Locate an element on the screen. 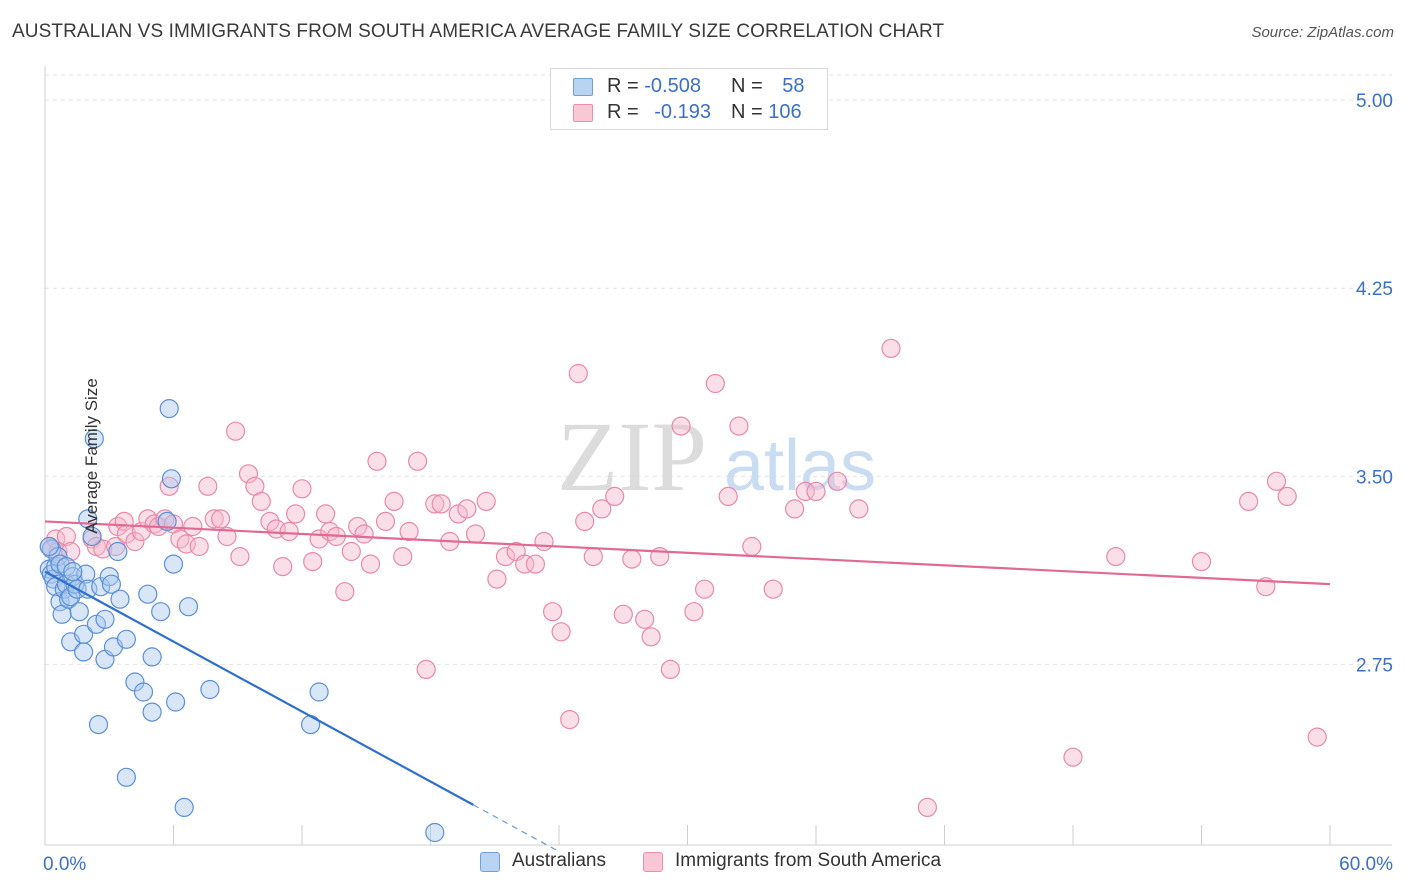  legend-n-value: 106 is located at coordinates (785, 112).